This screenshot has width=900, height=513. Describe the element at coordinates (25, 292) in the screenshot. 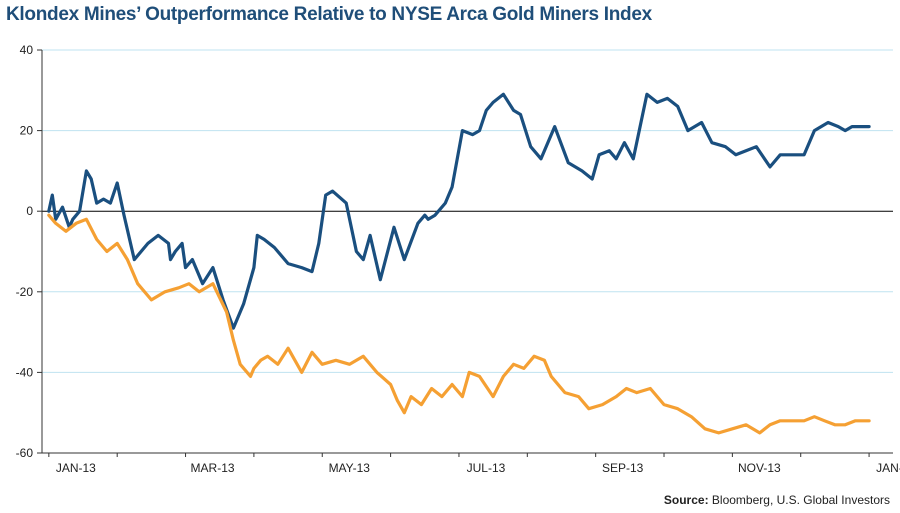

I see `y-tick-label: -20` at that location.